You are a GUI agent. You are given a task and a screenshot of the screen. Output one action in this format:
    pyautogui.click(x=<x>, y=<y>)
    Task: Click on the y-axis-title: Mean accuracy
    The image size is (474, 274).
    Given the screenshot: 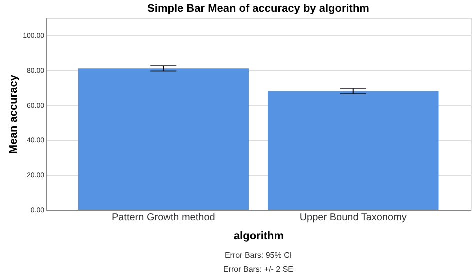 What is the action you would take?
    pyautogui.click(x=14, y=114)
    